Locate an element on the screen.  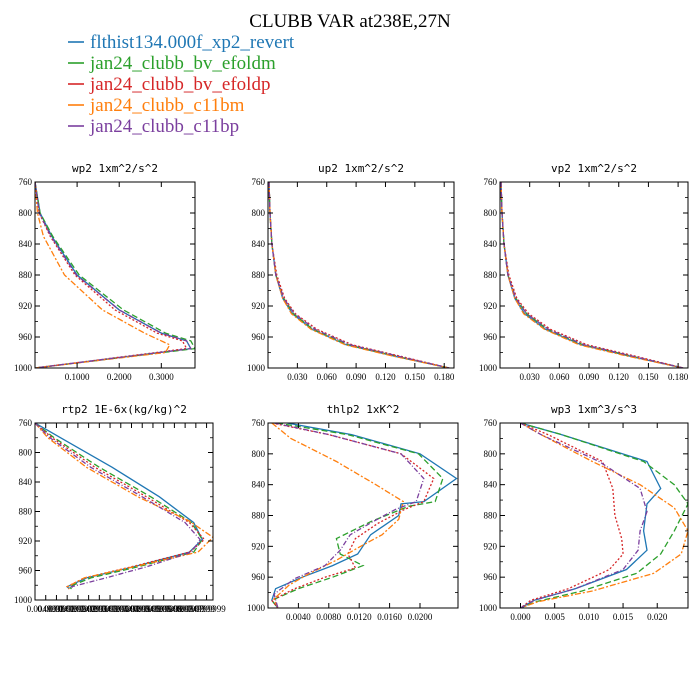
legend-entry-3: jan24_clubb_c11bm is located at coordinates (167, 105).